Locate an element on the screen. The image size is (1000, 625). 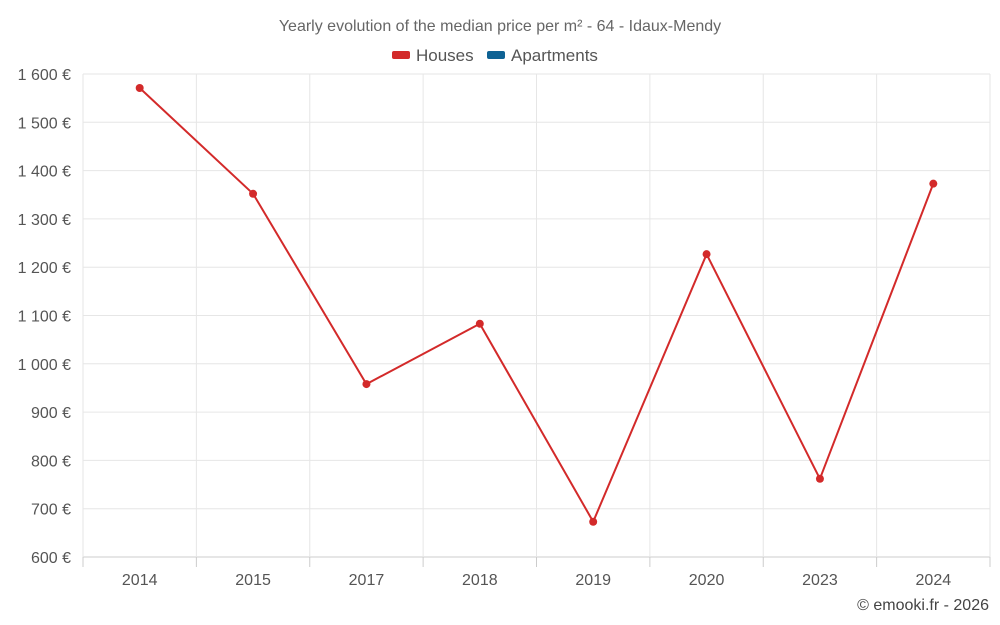
legend-swatch-houses is located at coordinates (401, 55).